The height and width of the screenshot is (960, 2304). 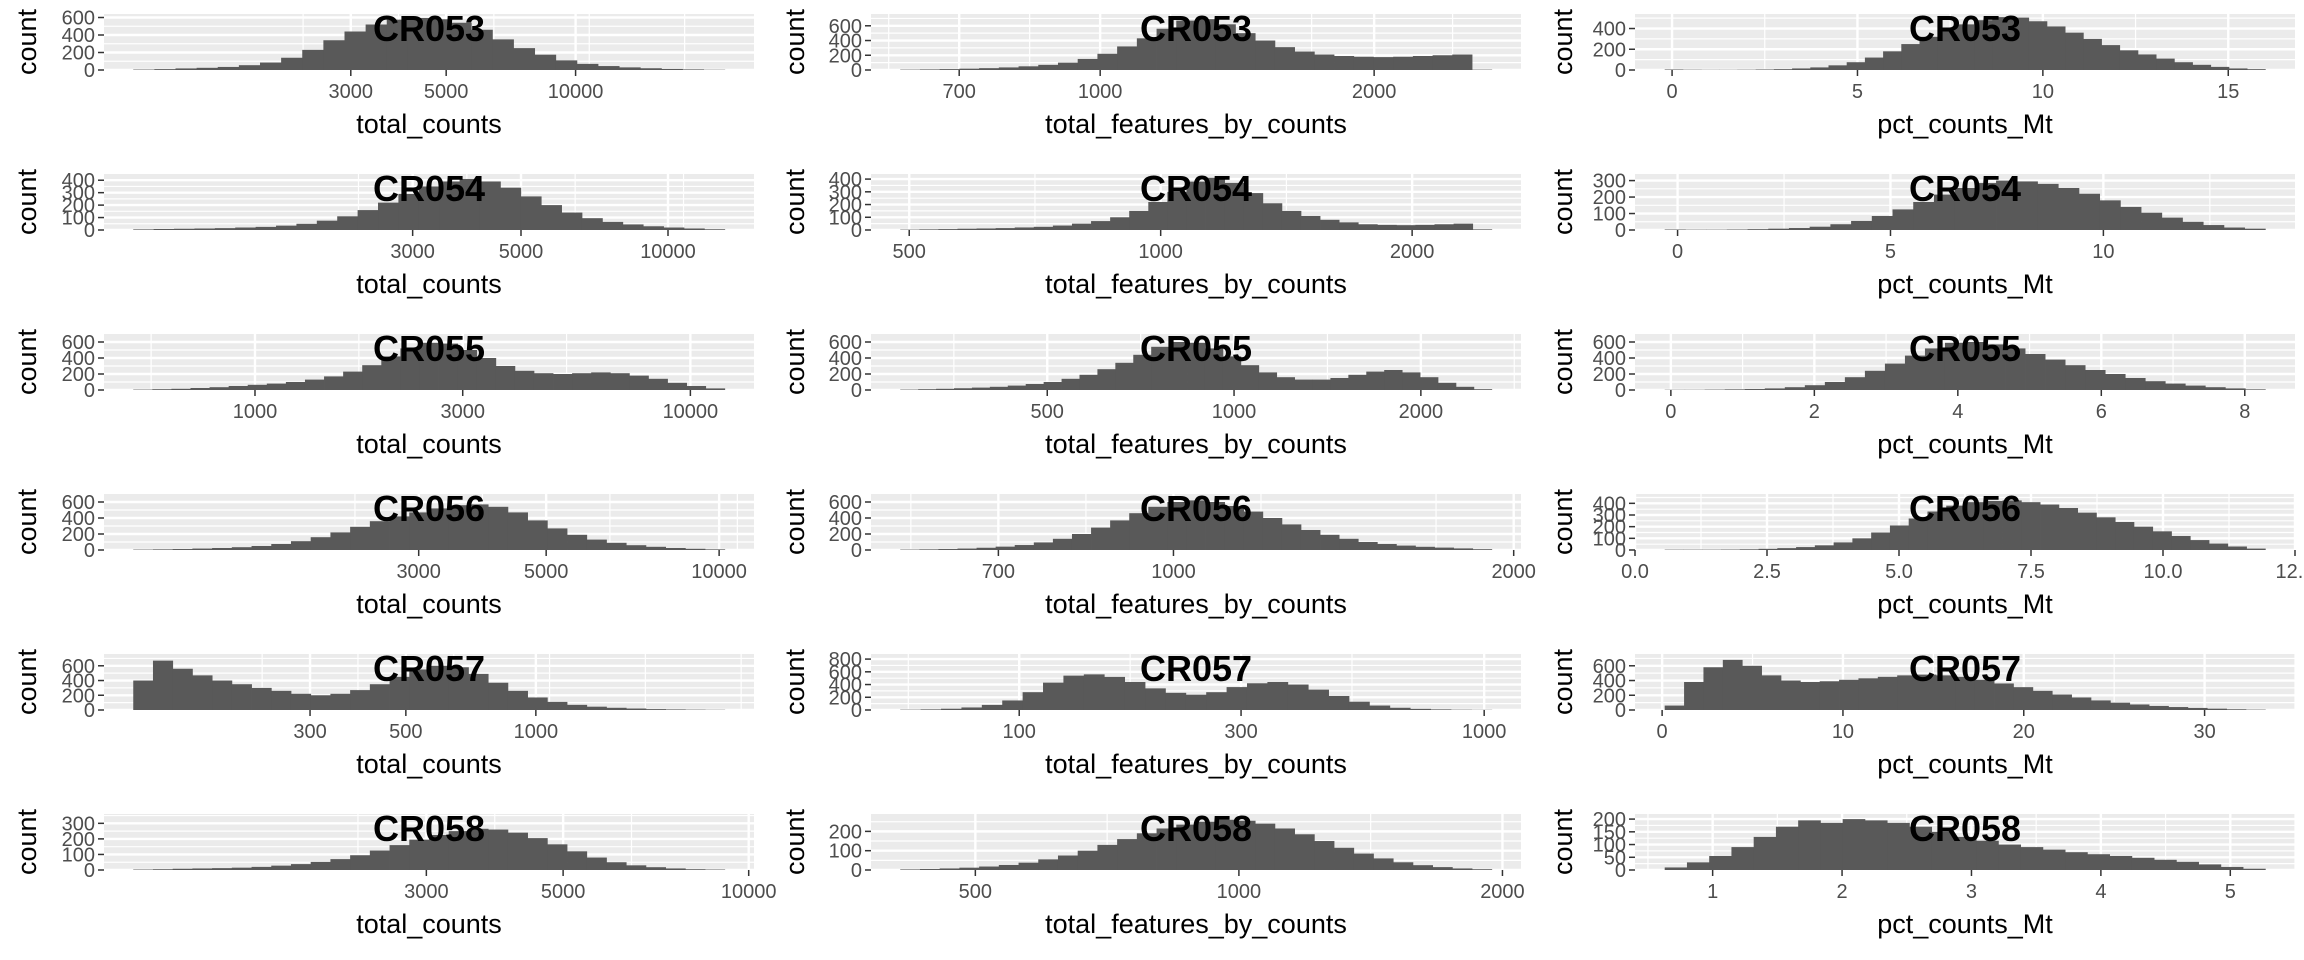 I want to click on x-axis-title: total_features_by_counts, so click(x=1196, y=924).